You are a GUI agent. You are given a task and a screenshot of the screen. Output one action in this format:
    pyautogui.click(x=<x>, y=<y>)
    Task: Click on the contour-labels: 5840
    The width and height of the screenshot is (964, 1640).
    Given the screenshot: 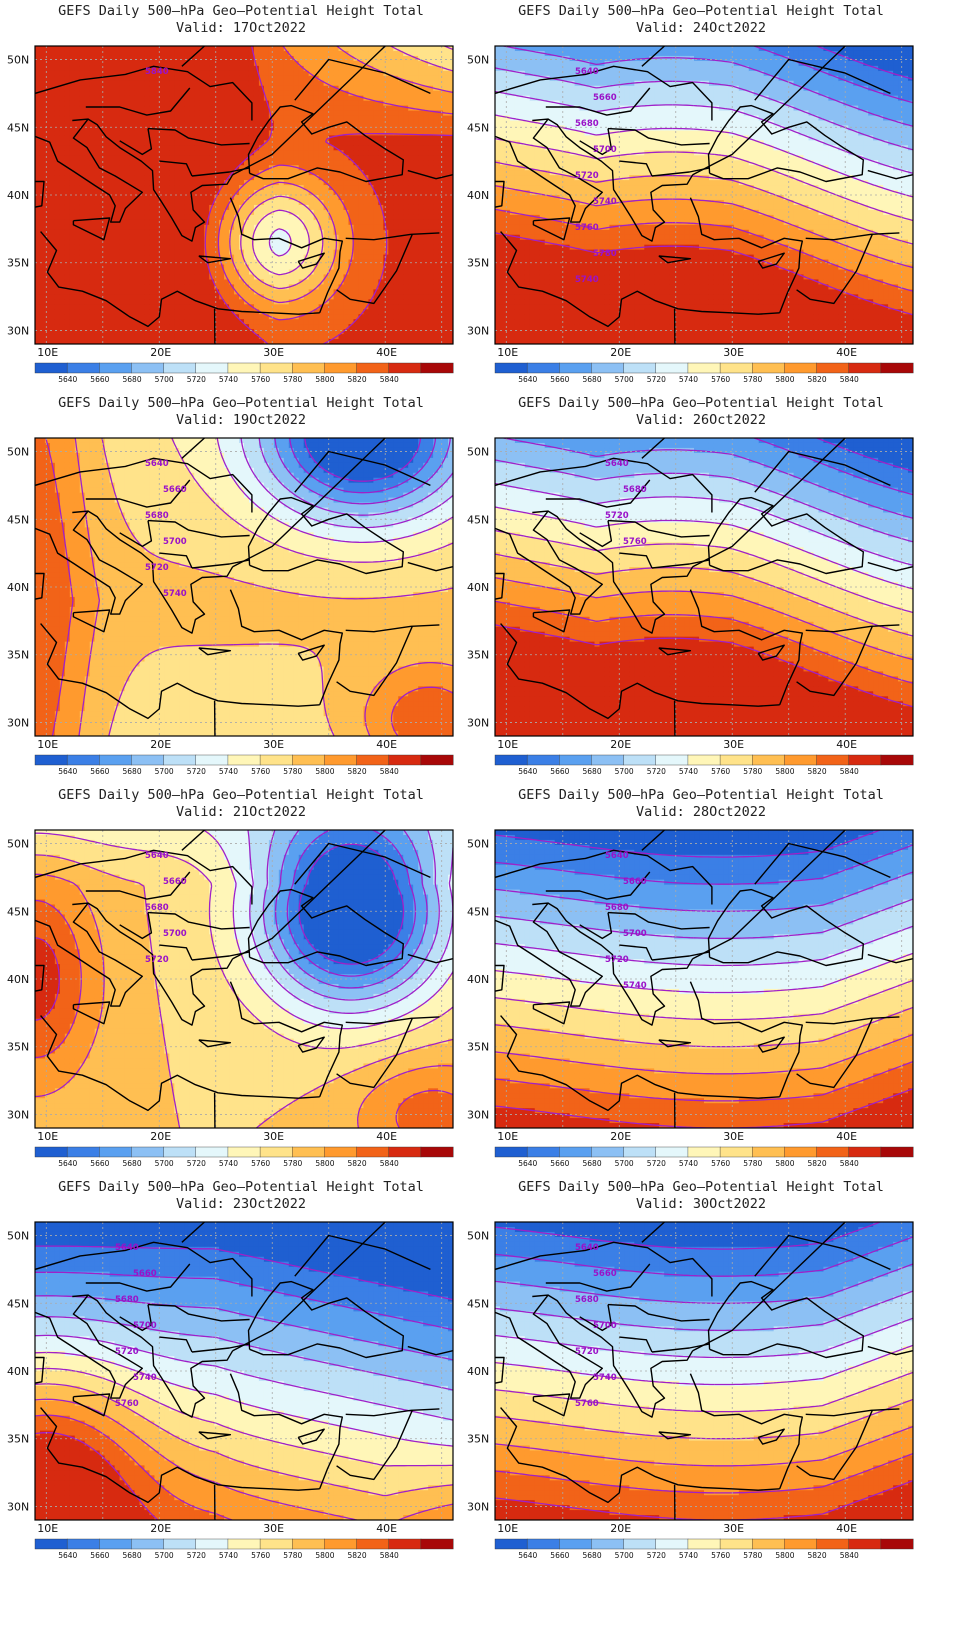 What is the action you would take?
    pyautogui.click(x=157, y=72)
    